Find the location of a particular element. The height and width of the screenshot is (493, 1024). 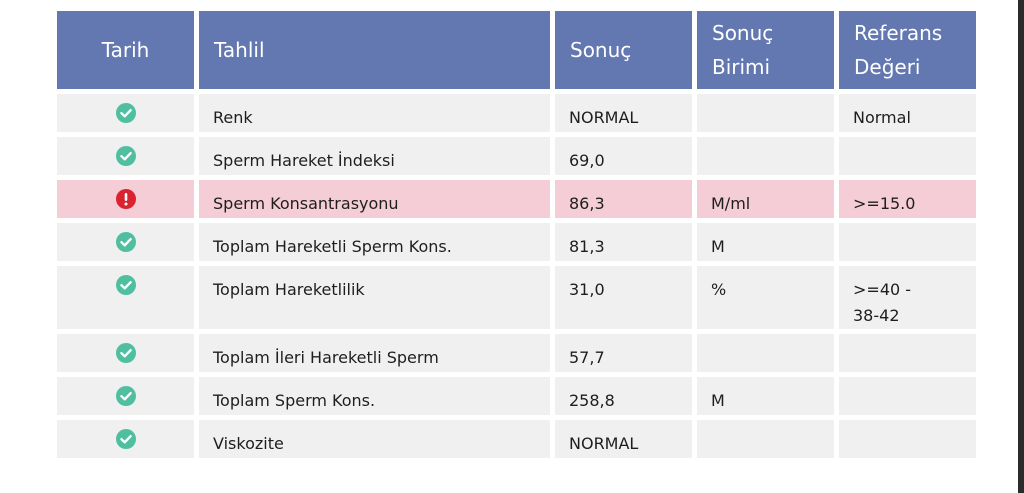

test-name-cell: Viskozite is located at coordinates (374, 439).